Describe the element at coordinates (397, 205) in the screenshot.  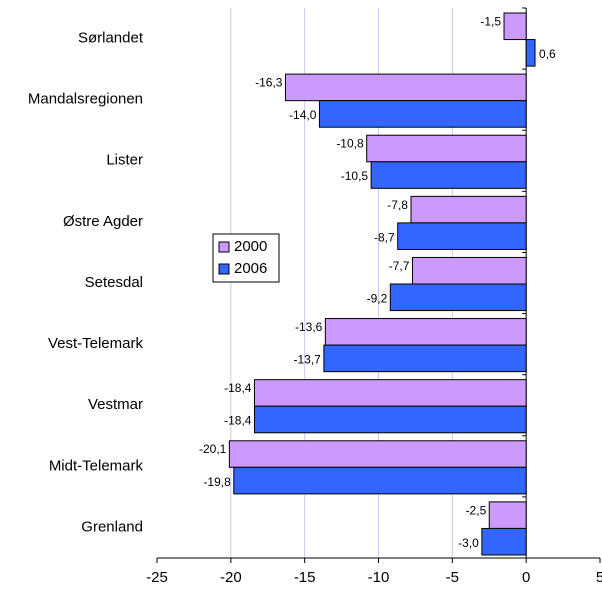
I see `value-label: -7,8` at that location.